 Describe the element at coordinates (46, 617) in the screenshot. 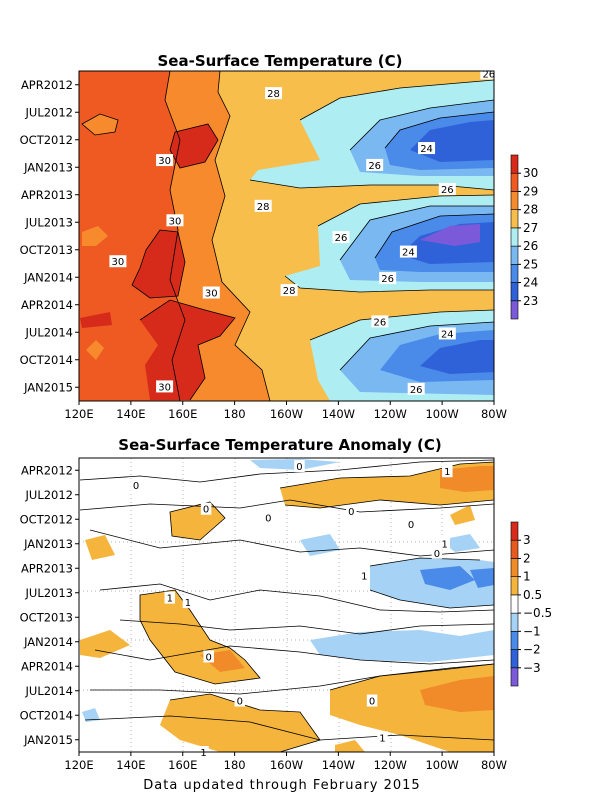

I see `anomaly-y-tick-label: OCT2013` at that location.